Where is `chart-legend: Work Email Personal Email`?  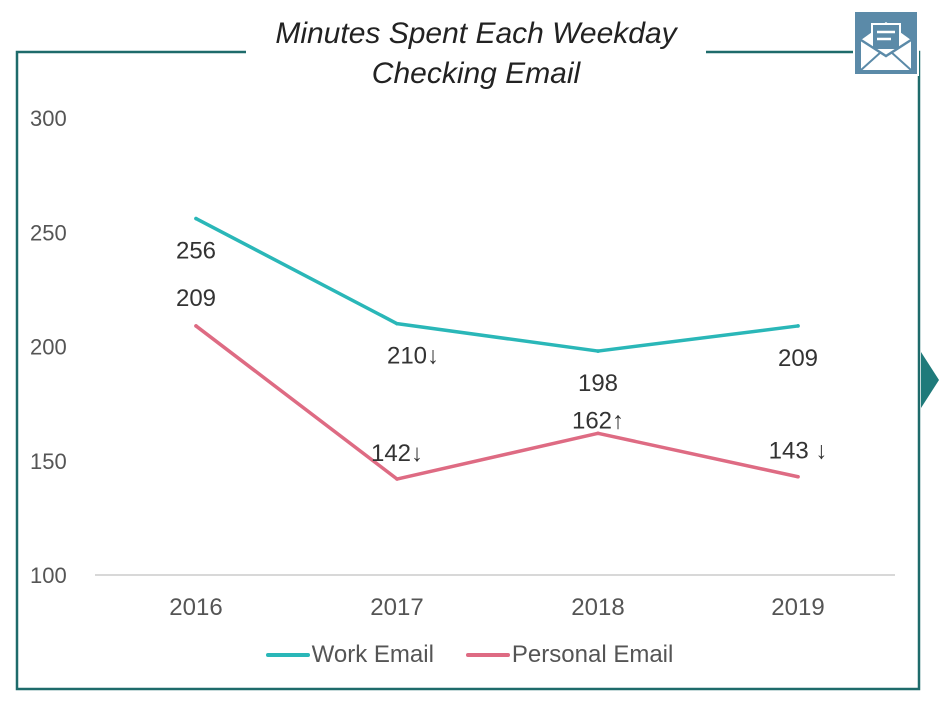 chart-legend: Work Email Personal Email is located at coordinates (469, 655).